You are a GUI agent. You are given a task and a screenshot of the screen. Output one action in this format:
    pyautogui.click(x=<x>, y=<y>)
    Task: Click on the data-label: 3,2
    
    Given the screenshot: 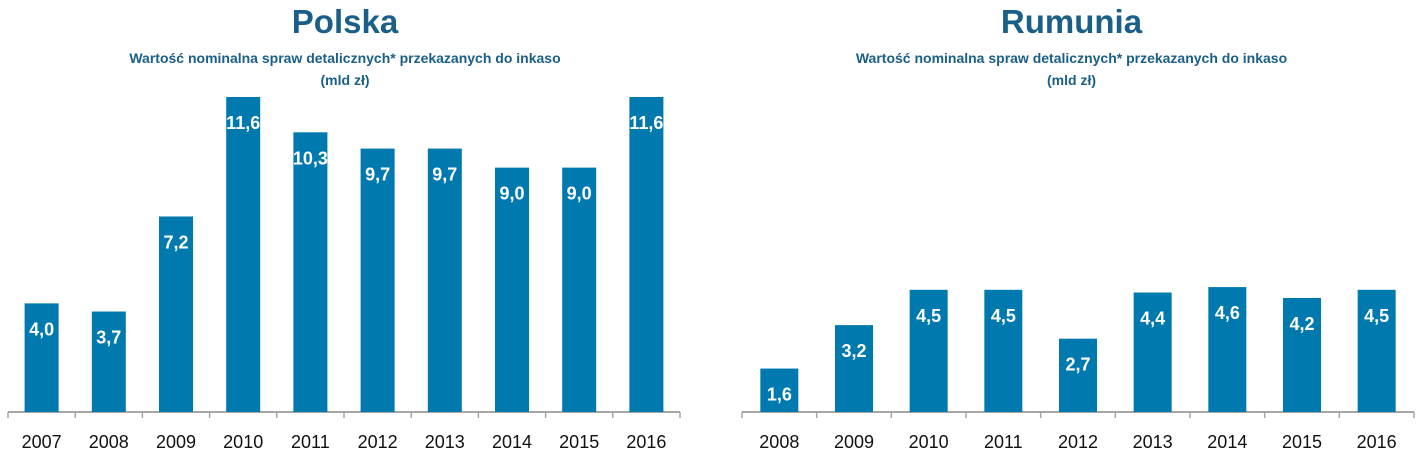 What is the action you would take?
    pyautogui.click(x=853, y=351)
    